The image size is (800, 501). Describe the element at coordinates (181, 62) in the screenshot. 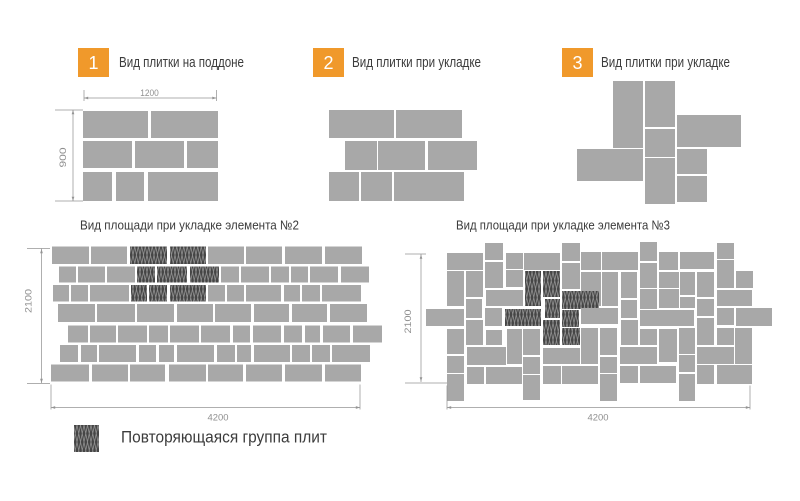

I see `svg-text: Вид плитки на поддоне` at that location.